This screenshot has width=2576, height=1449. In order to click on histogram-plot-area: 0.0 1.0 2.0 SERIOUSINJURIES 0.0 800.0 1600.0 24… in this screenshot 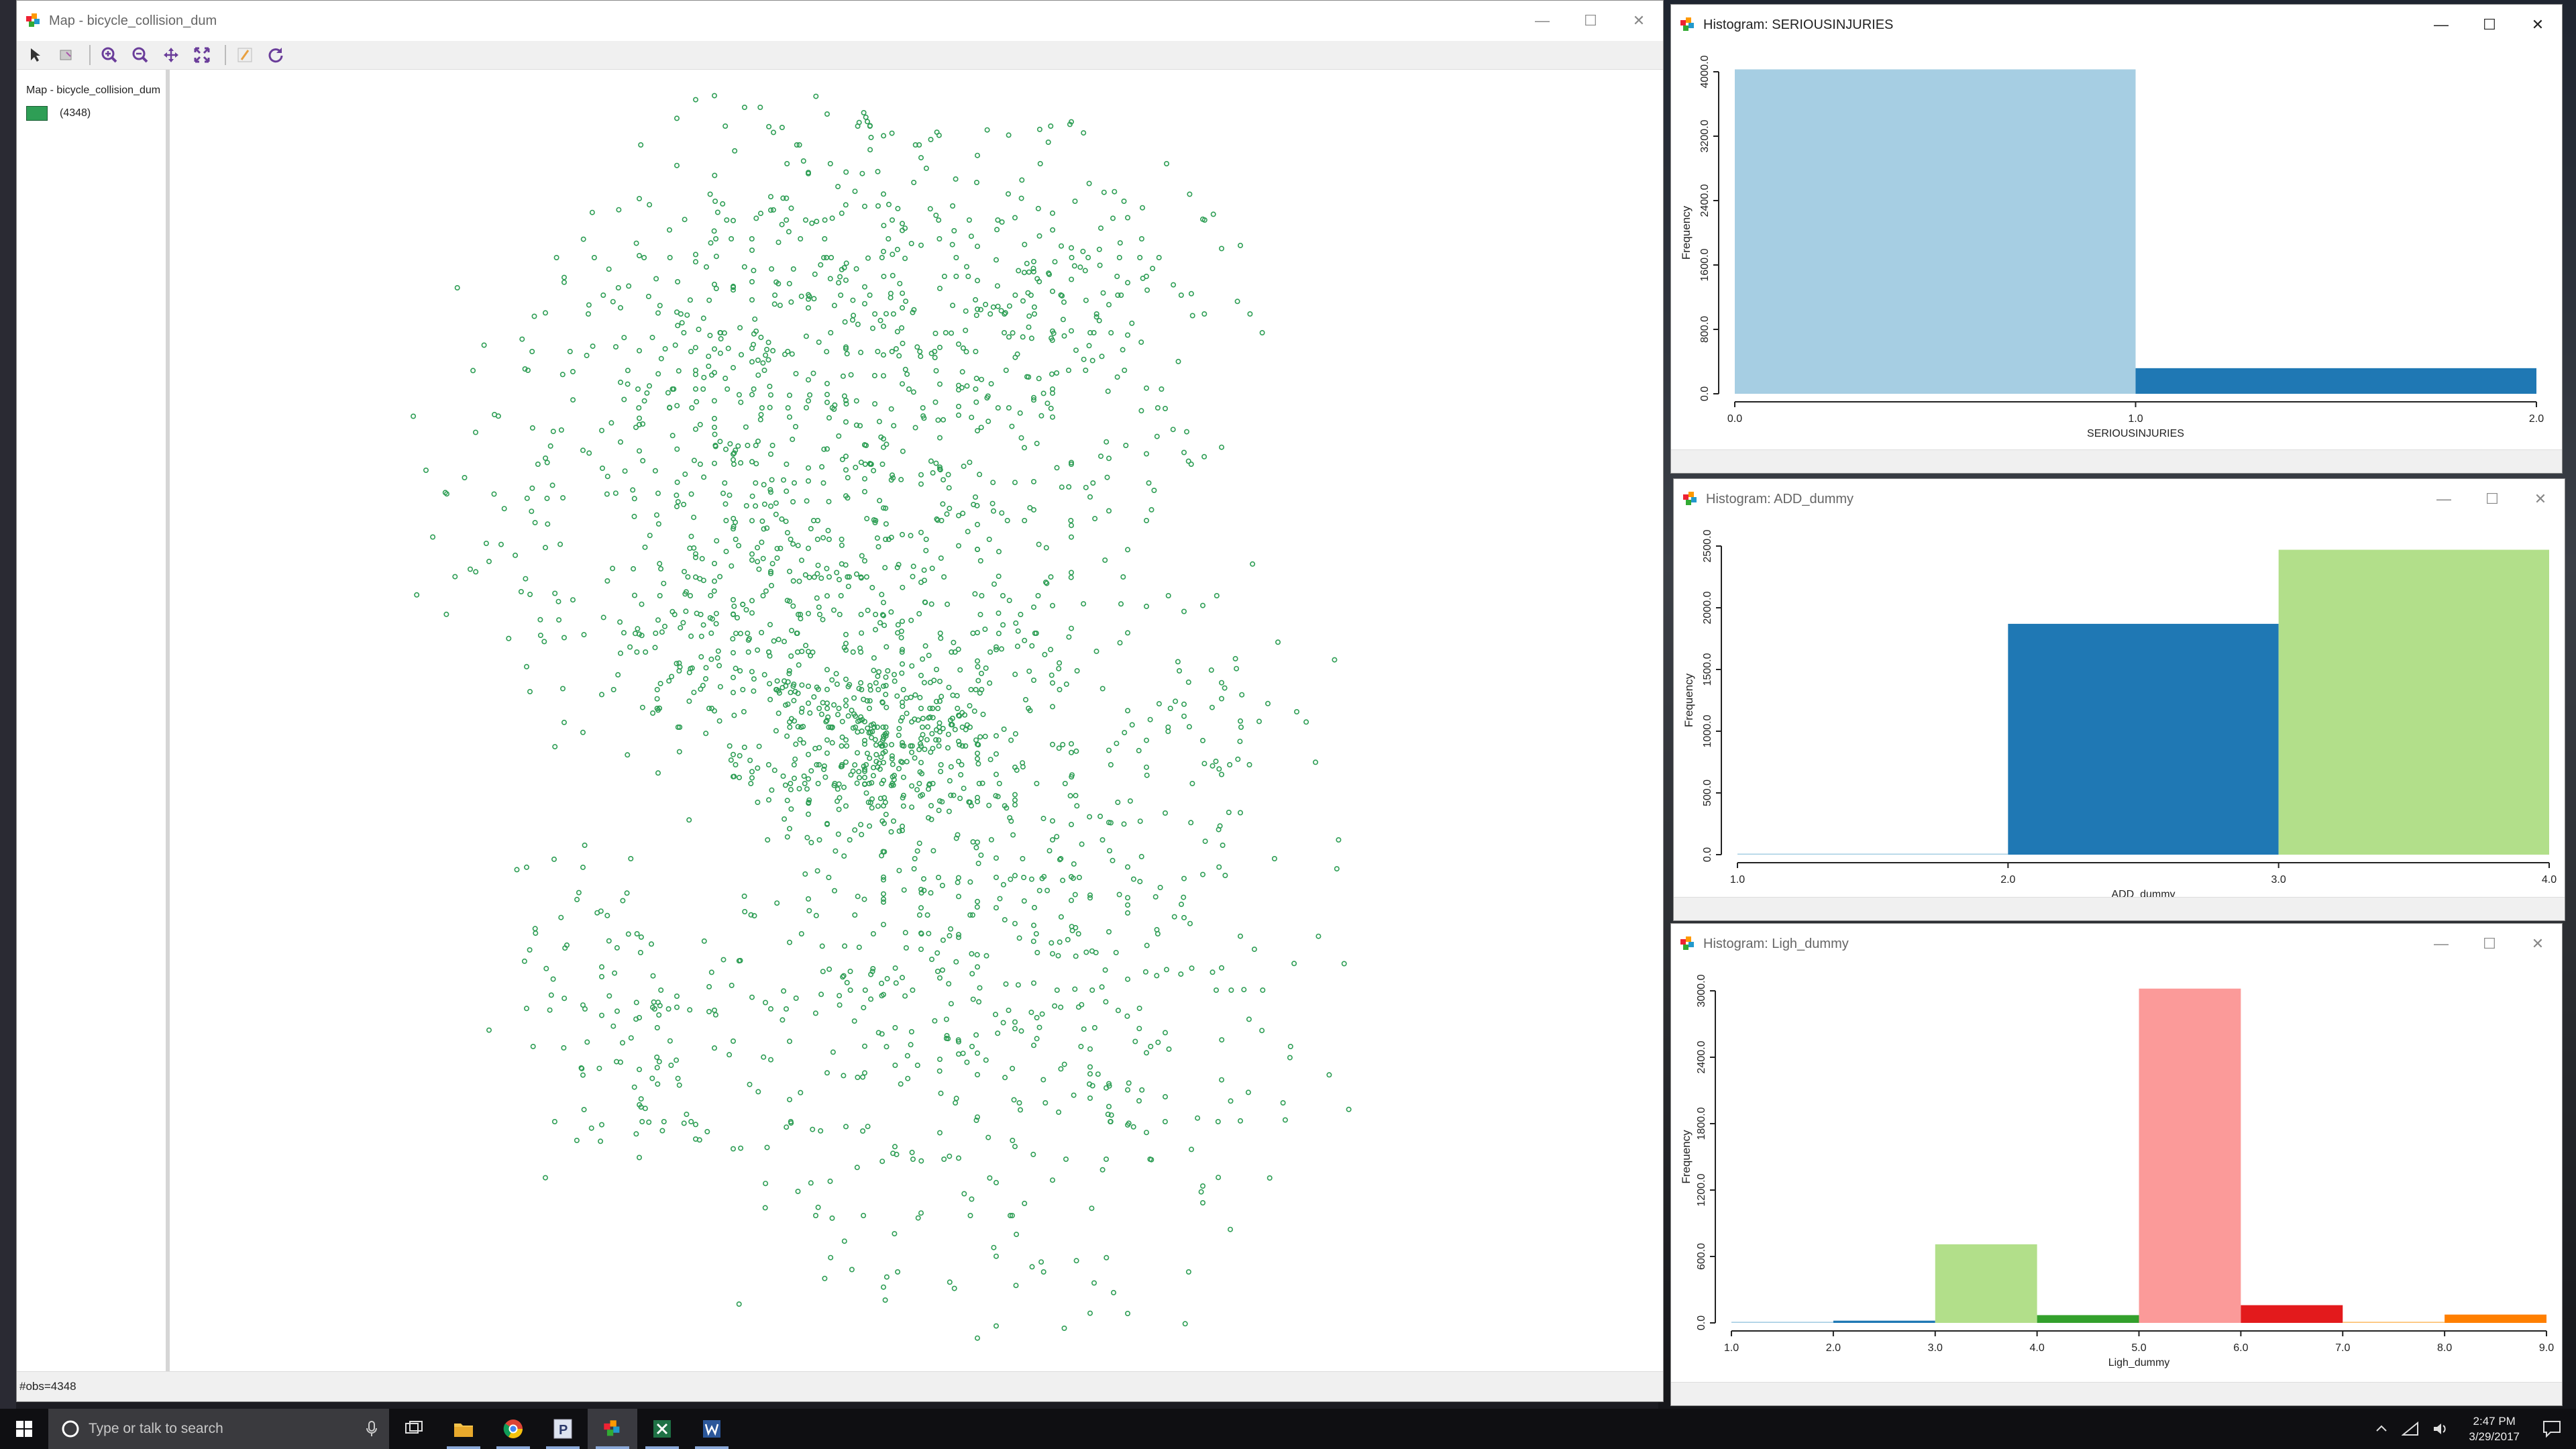, I will do `click(2116, 247)`.